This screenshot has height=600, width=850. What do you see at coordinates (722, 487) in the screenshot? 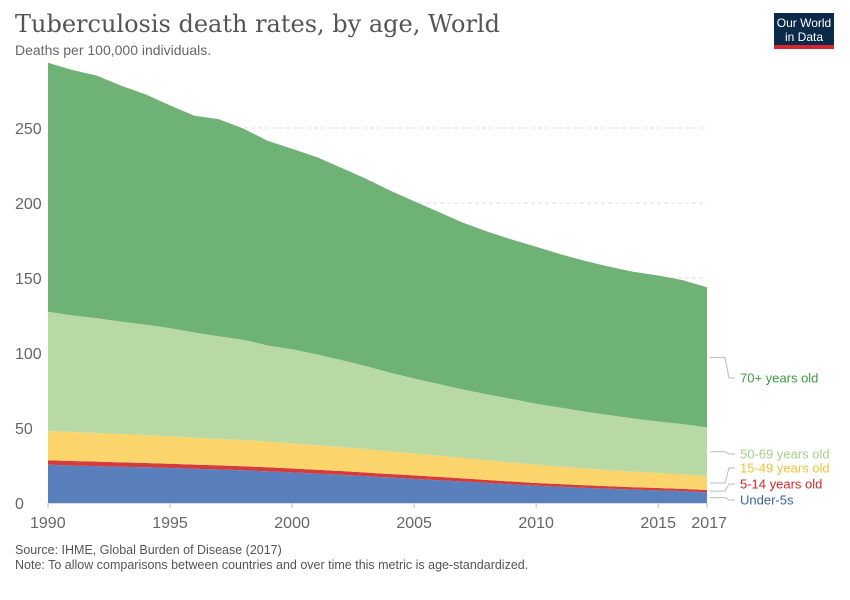
I see `legend-leader-5-14-years-old` at bounding box center [722, 487].